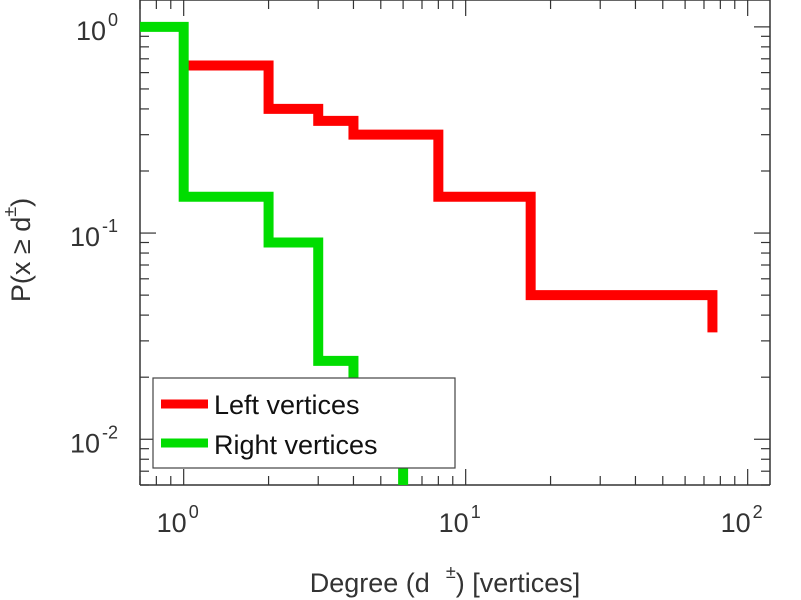  Describe the element at coordinates (18, 250) in the screenshot. I see `y-axis-label: P(x ≥ d±)` at that location.